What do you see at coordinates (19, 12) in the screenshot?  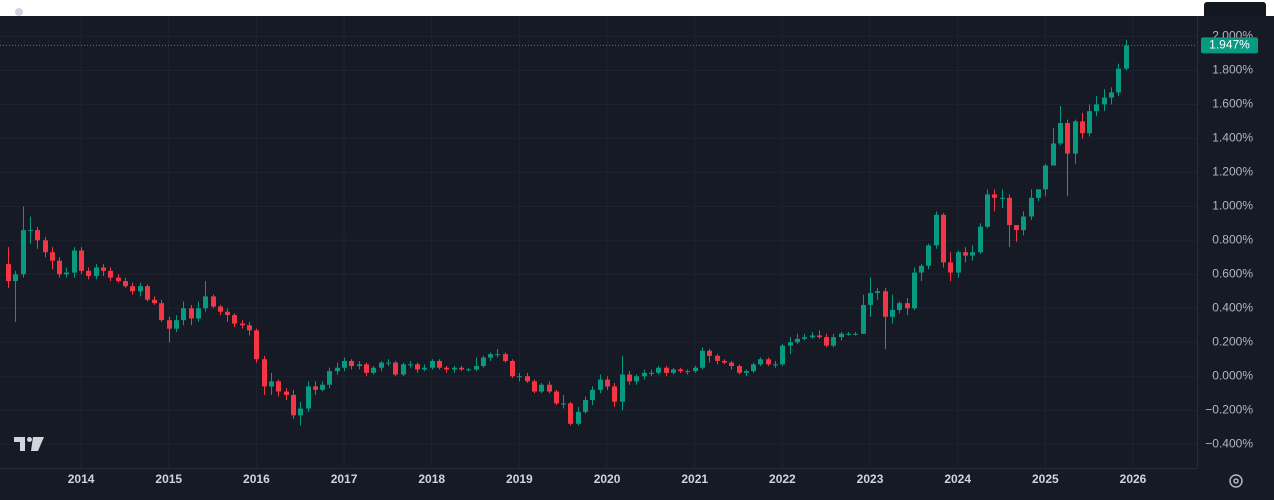 I see `header-icon` at bounding box center [19, 12].